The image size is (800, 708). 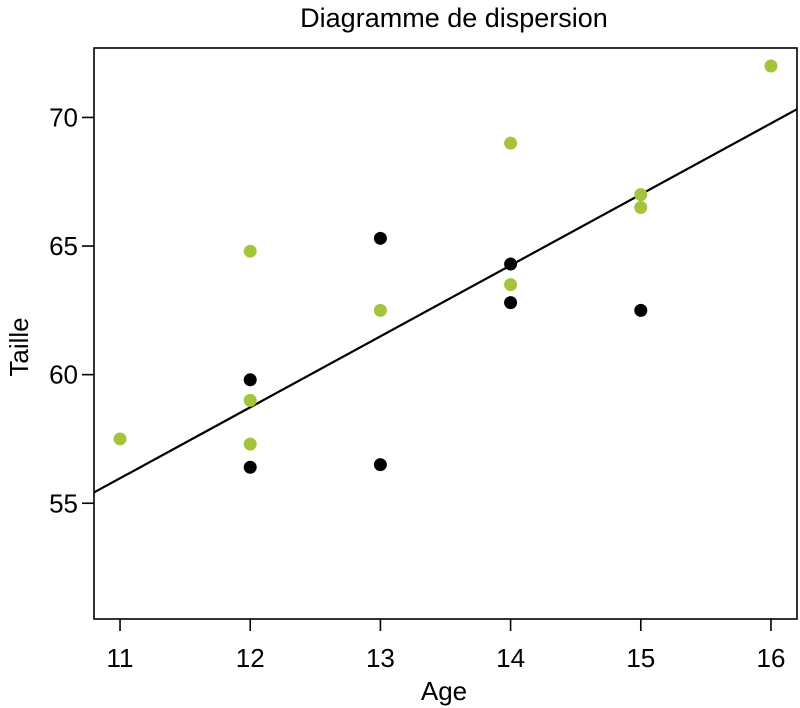 I want to click on y-axis-ticks: 55 60 65 70, so click(x=71, y=310).